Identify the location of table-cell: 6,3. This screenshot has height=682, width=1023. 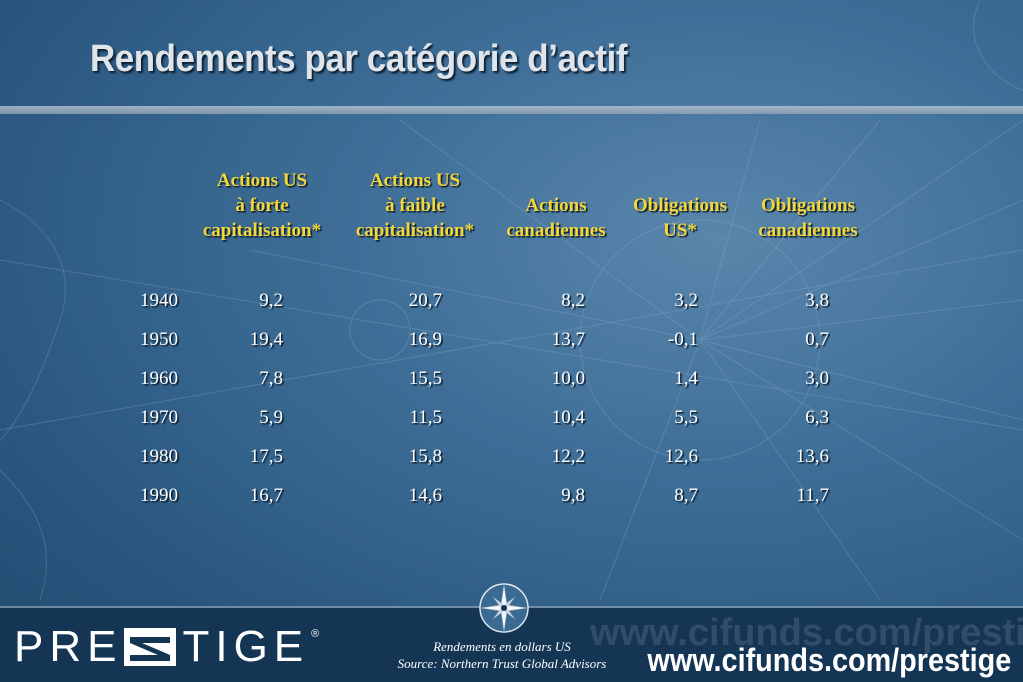
(817, 417).